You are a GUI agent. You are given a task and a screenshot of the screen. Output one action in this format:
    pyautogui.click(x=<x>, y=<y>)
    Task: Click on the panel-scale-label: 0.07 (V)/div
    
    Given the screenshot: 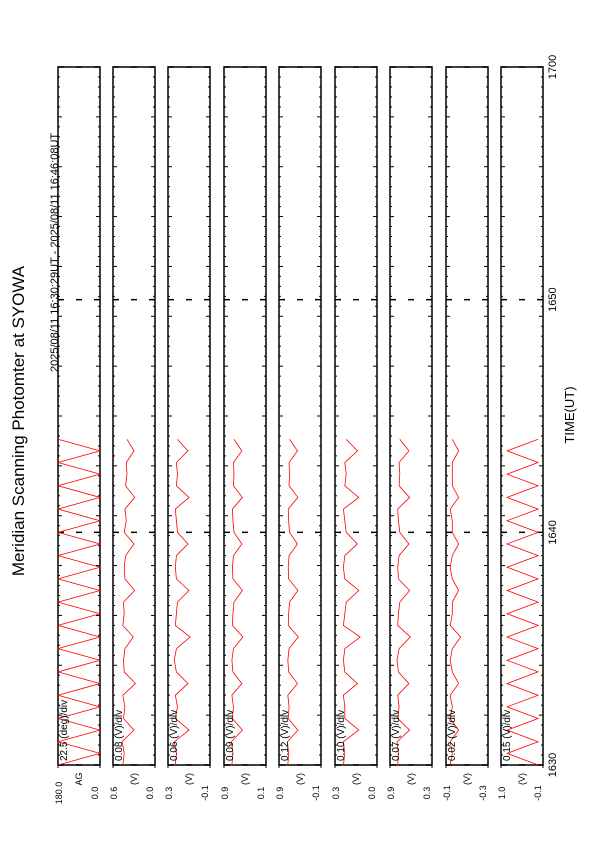 What is the action you would take?
    pyautogui.click(x=396, y=735)
    